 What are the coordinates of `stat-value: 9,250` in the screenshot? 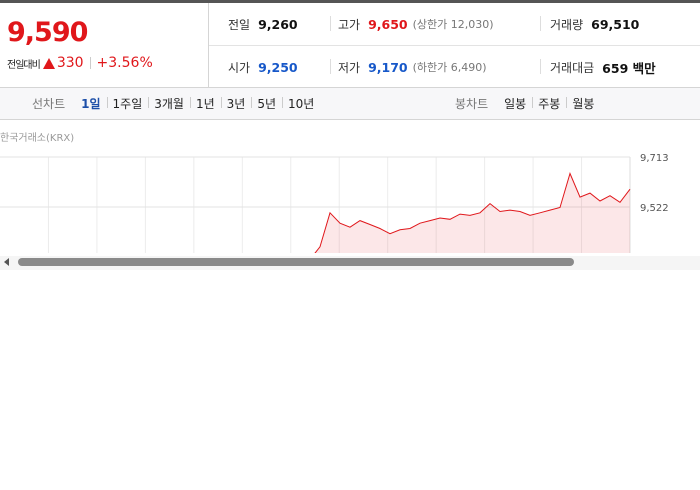 It's located at (278, 67).